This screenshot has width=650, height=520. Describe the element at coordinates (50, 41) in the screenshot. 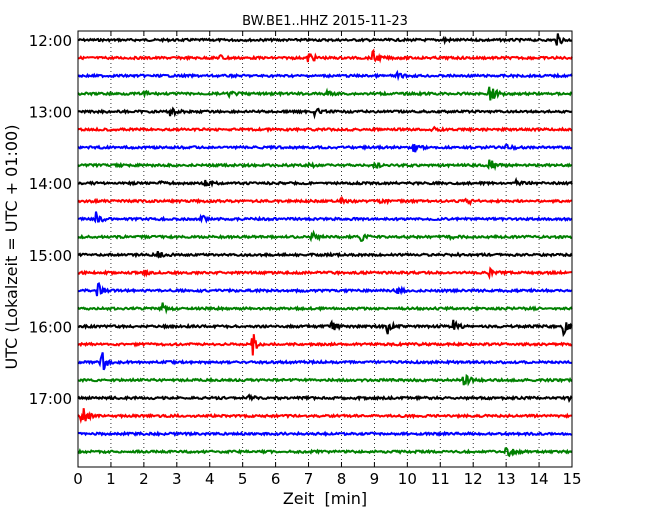

I see `y-tick-label: 12:00` at that location.